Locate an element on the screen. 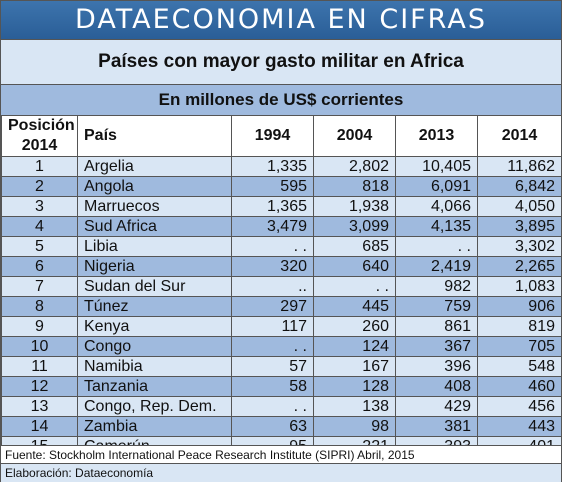  cell-2014: 705 is located at coordinates (519, 346).